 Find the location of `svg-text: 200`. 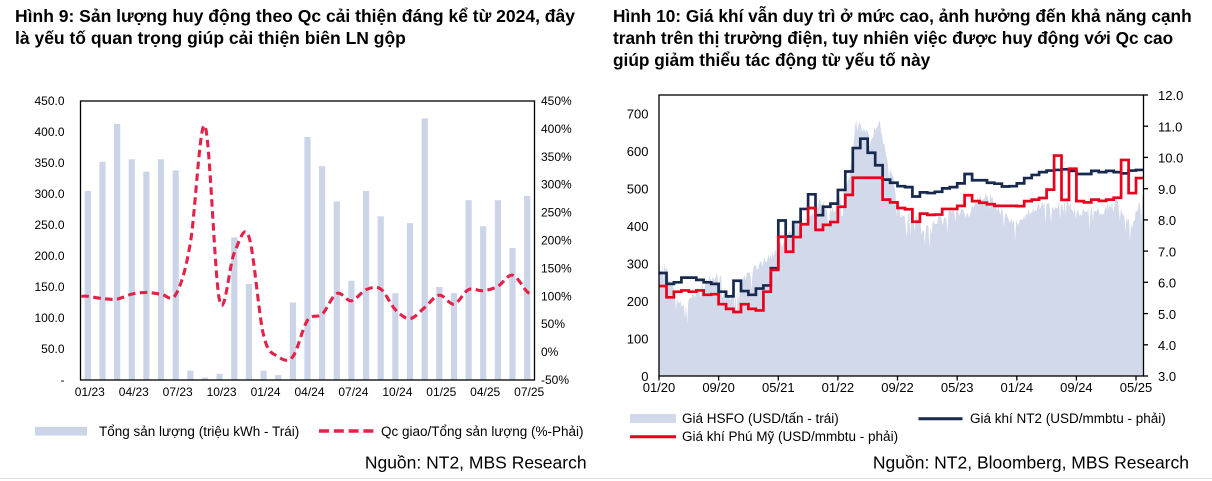

svg-text: 200 is located at coordinates (638, 301).